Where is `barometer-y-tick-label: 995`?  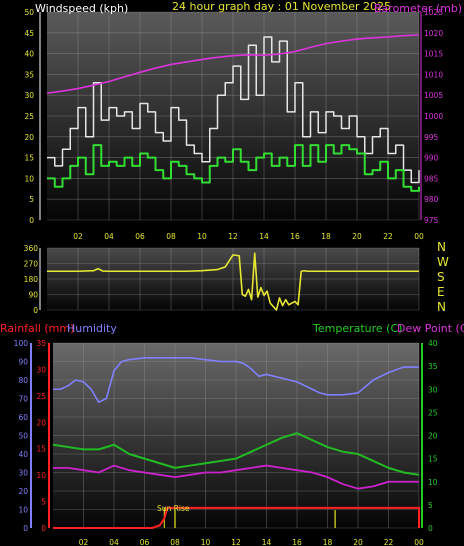 barometer-y-tick-label: 995 is located at coordinates (431, 137).